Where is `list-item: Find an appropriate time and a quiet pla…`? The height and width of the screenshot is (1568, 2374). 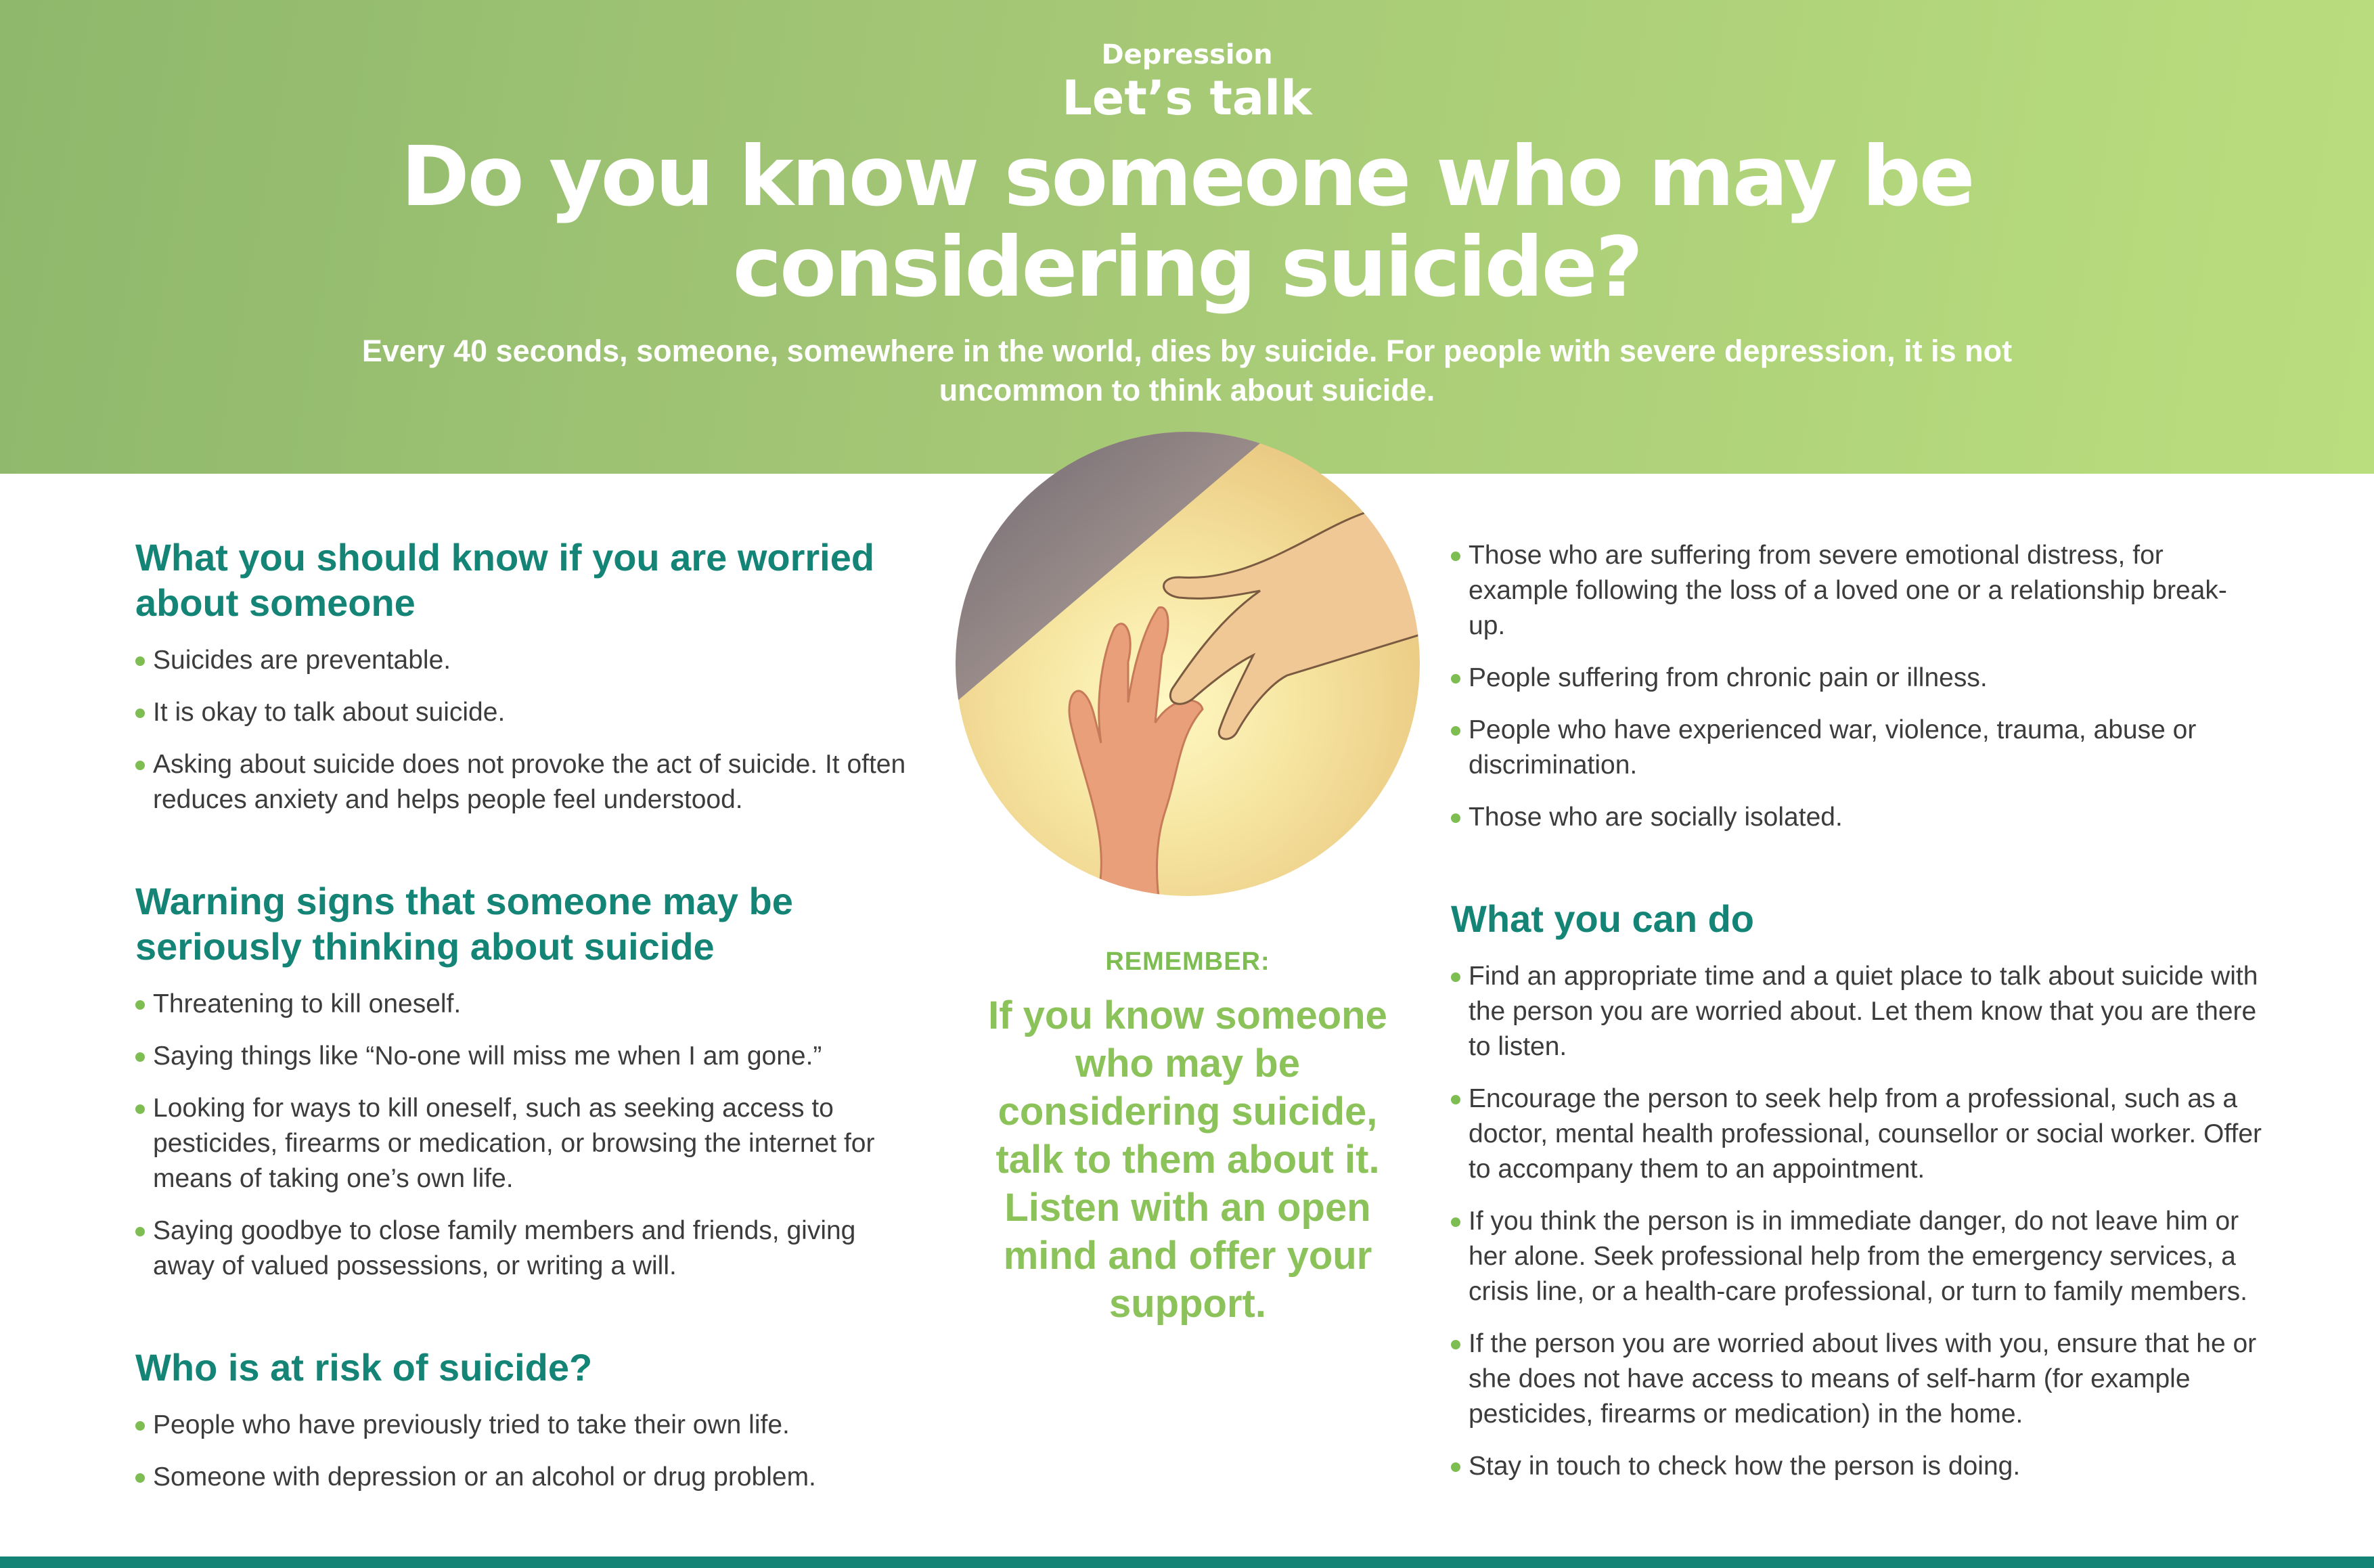
list-item: Find an appropriate time and a quiet pla… is located at coordinates (1857, 1012).